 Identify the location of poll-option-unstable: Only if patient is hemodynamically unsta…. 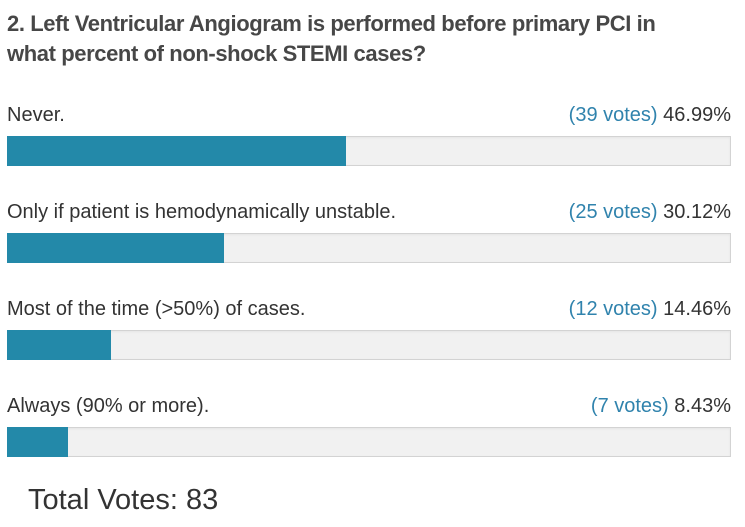
(369, 231).